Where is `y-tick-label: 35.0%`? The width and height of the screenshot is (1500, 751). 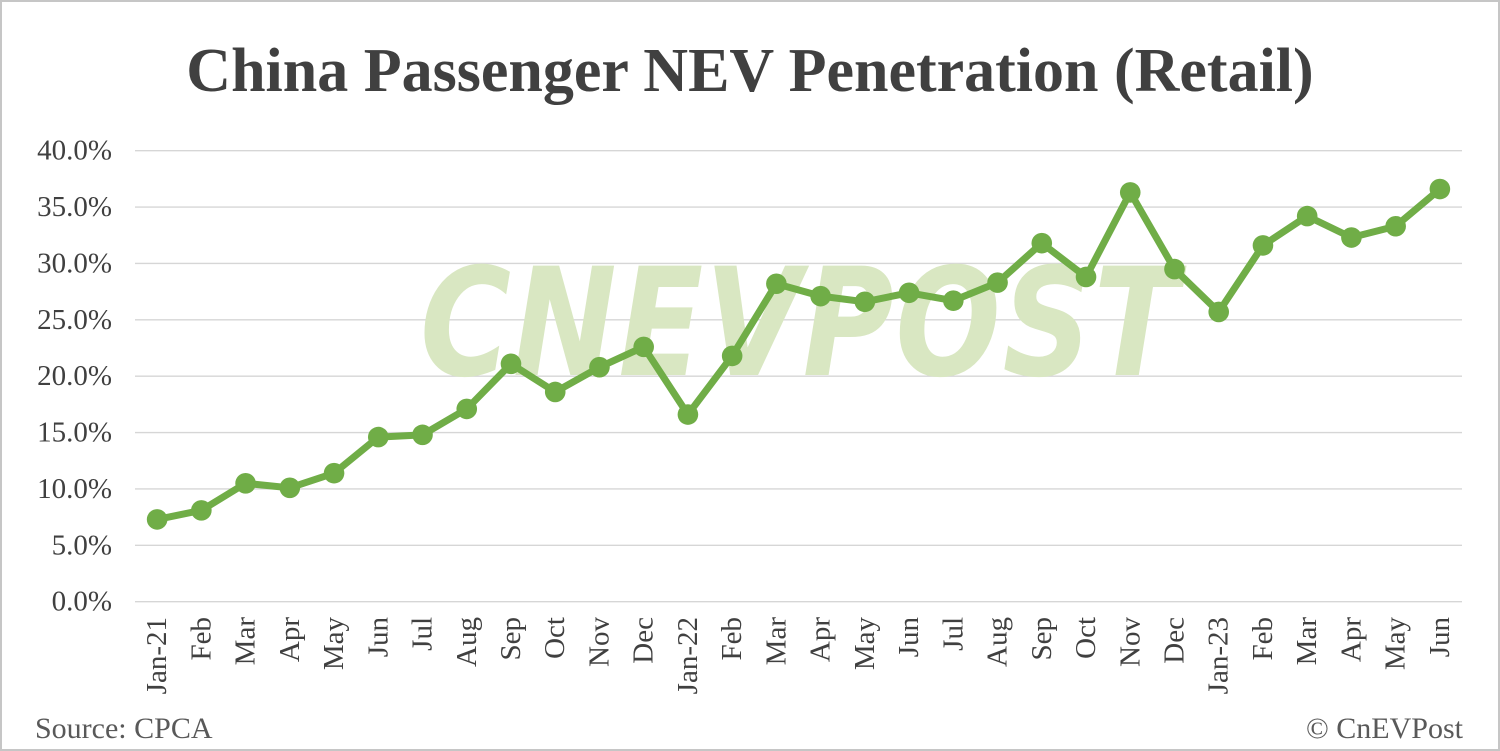
y-tick-label: 35.0% is located at coordinates (74, 207).